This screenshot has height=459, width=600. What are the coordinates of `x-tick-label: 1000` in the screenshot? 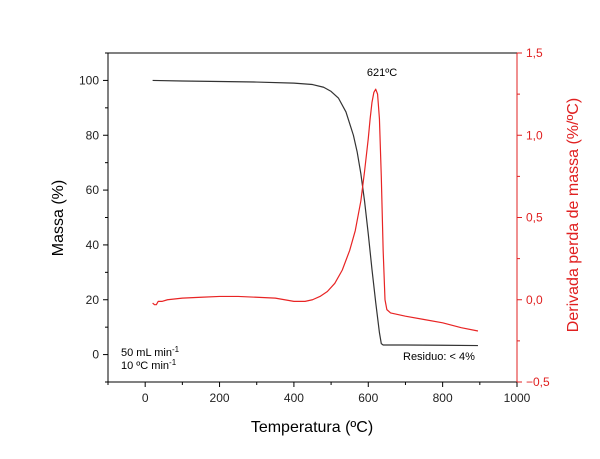 It's located at (517, 398).